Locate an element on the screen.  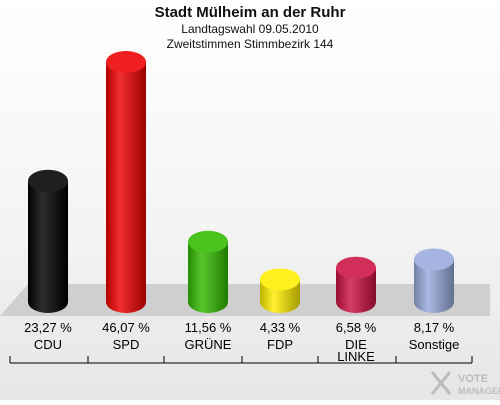
bar-top-cdu is located at coordinates (48, 180).